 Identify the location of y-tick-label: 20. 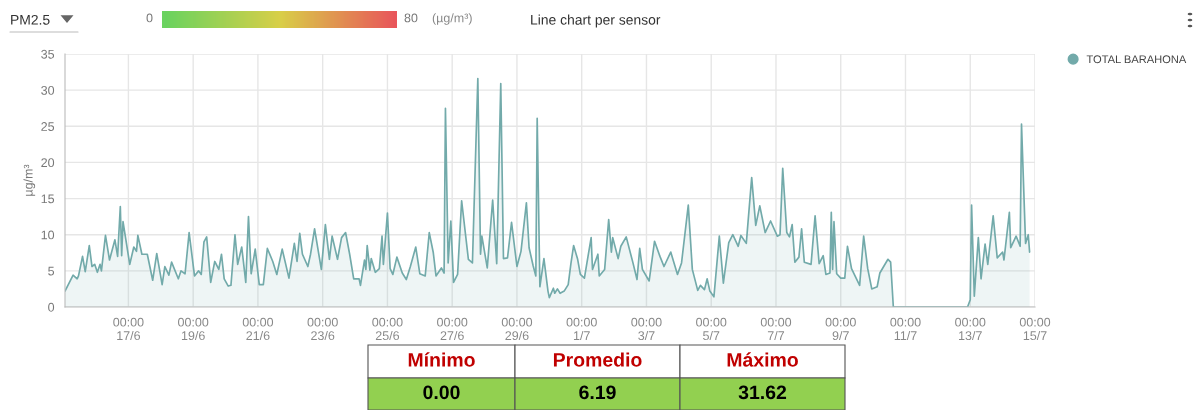
(48, 163).